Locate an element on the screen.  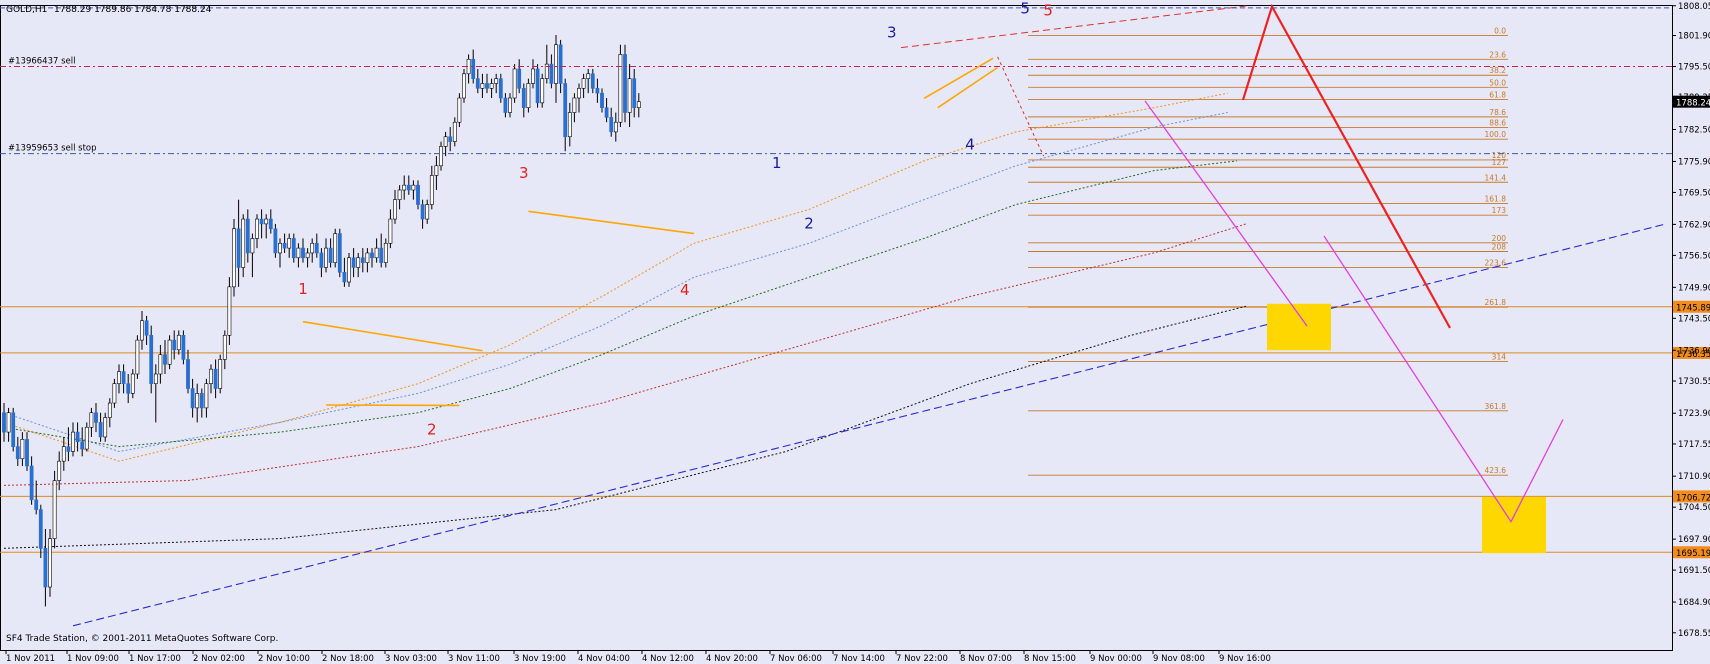
fibo-level-label: 0.0 is located at coordinates (1500, 31).